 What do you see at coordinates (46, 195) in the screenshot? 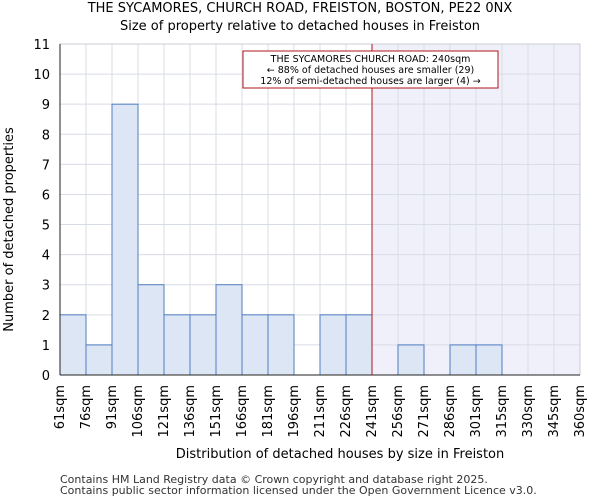
I see `y-tick-label: 6` at bounding box center [46, 195].